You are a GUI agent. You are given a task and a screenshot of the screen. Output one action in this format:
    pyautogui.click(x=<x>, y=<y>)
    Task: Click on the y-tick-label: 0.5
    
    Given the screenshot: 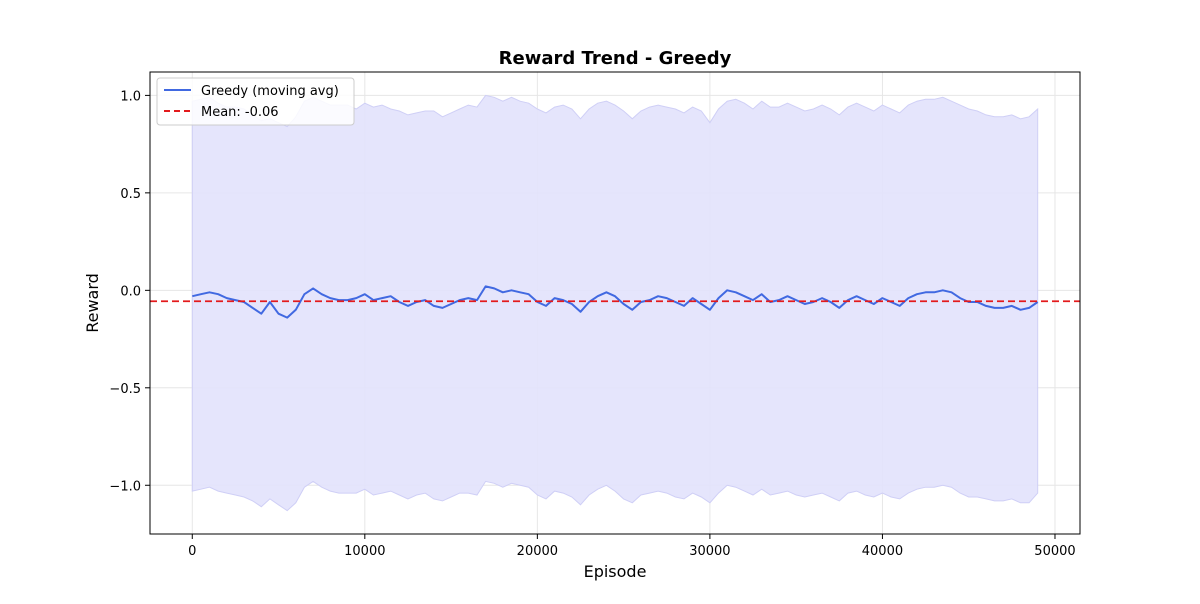 What is the action you would take?
    pyautogui.click(x=130, y=194)
    